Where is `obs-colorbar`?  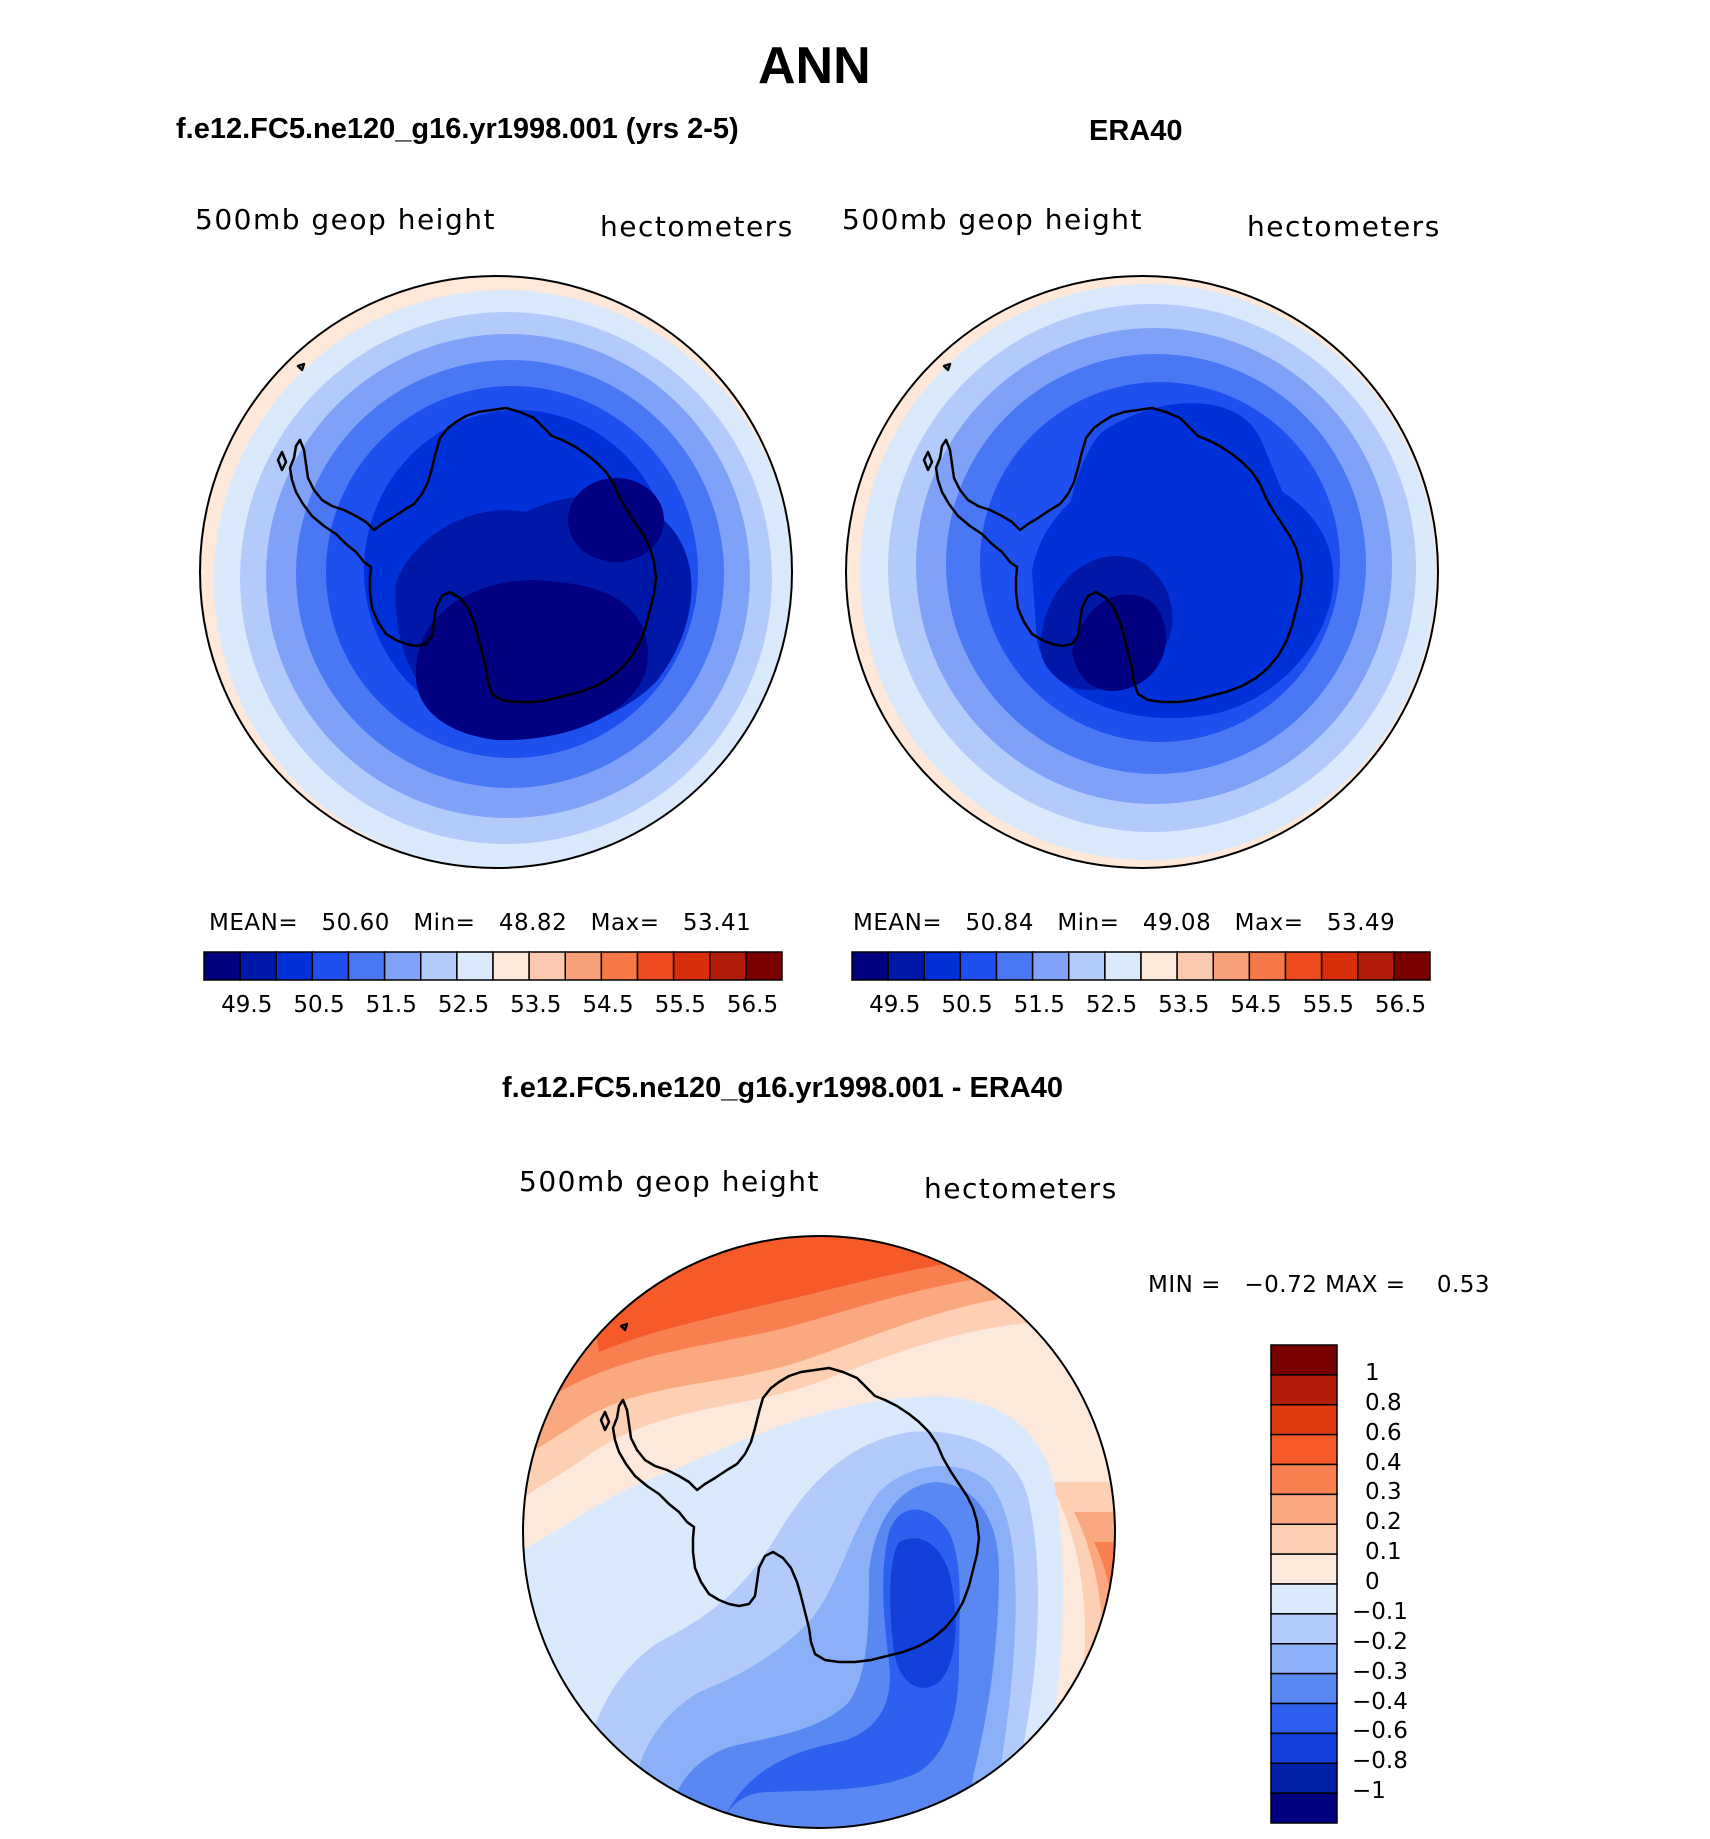 obs-colorbar is located at coordinates (1141, 966).